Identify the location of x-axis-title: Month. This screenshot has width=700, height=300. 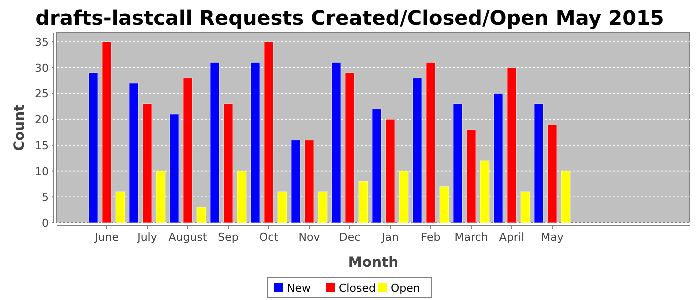
(373, 263).